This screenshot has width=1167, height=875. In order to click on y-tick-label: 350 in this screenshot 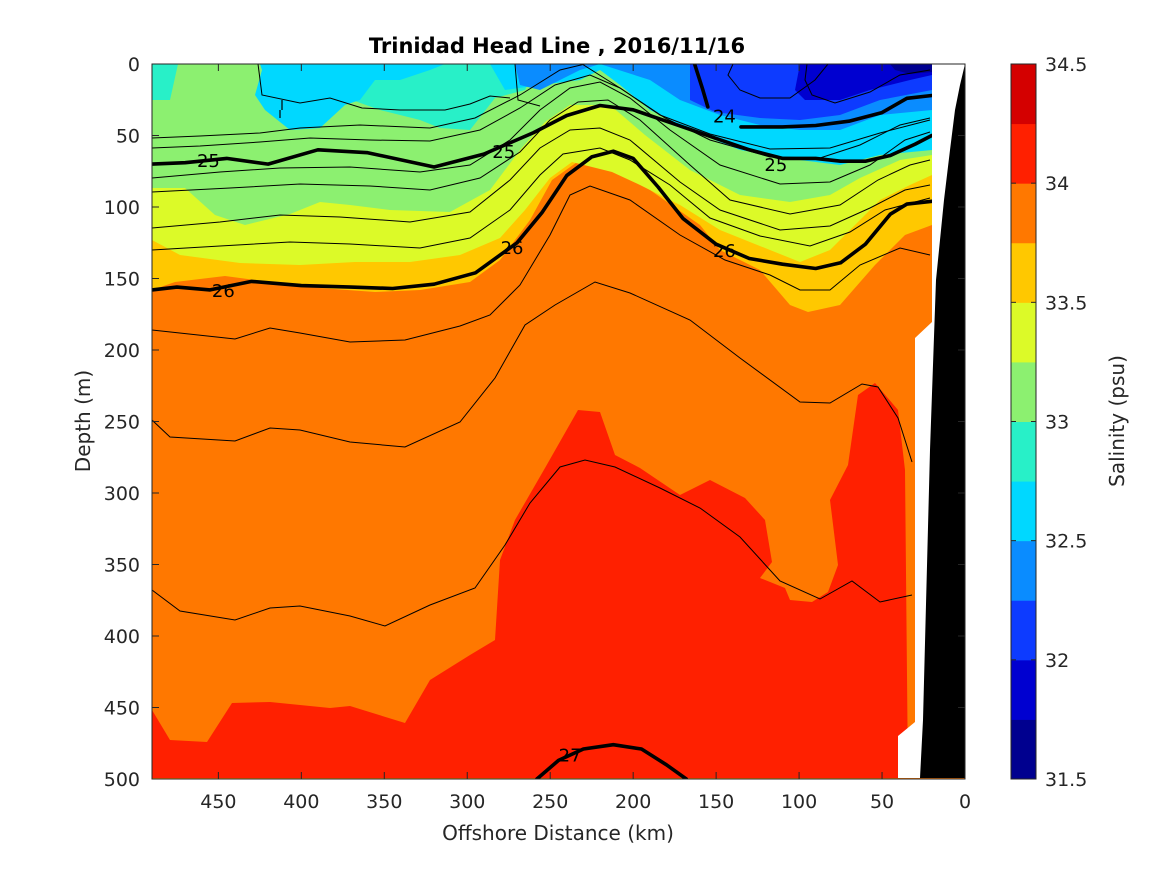, I will do `click(122, 566)`.